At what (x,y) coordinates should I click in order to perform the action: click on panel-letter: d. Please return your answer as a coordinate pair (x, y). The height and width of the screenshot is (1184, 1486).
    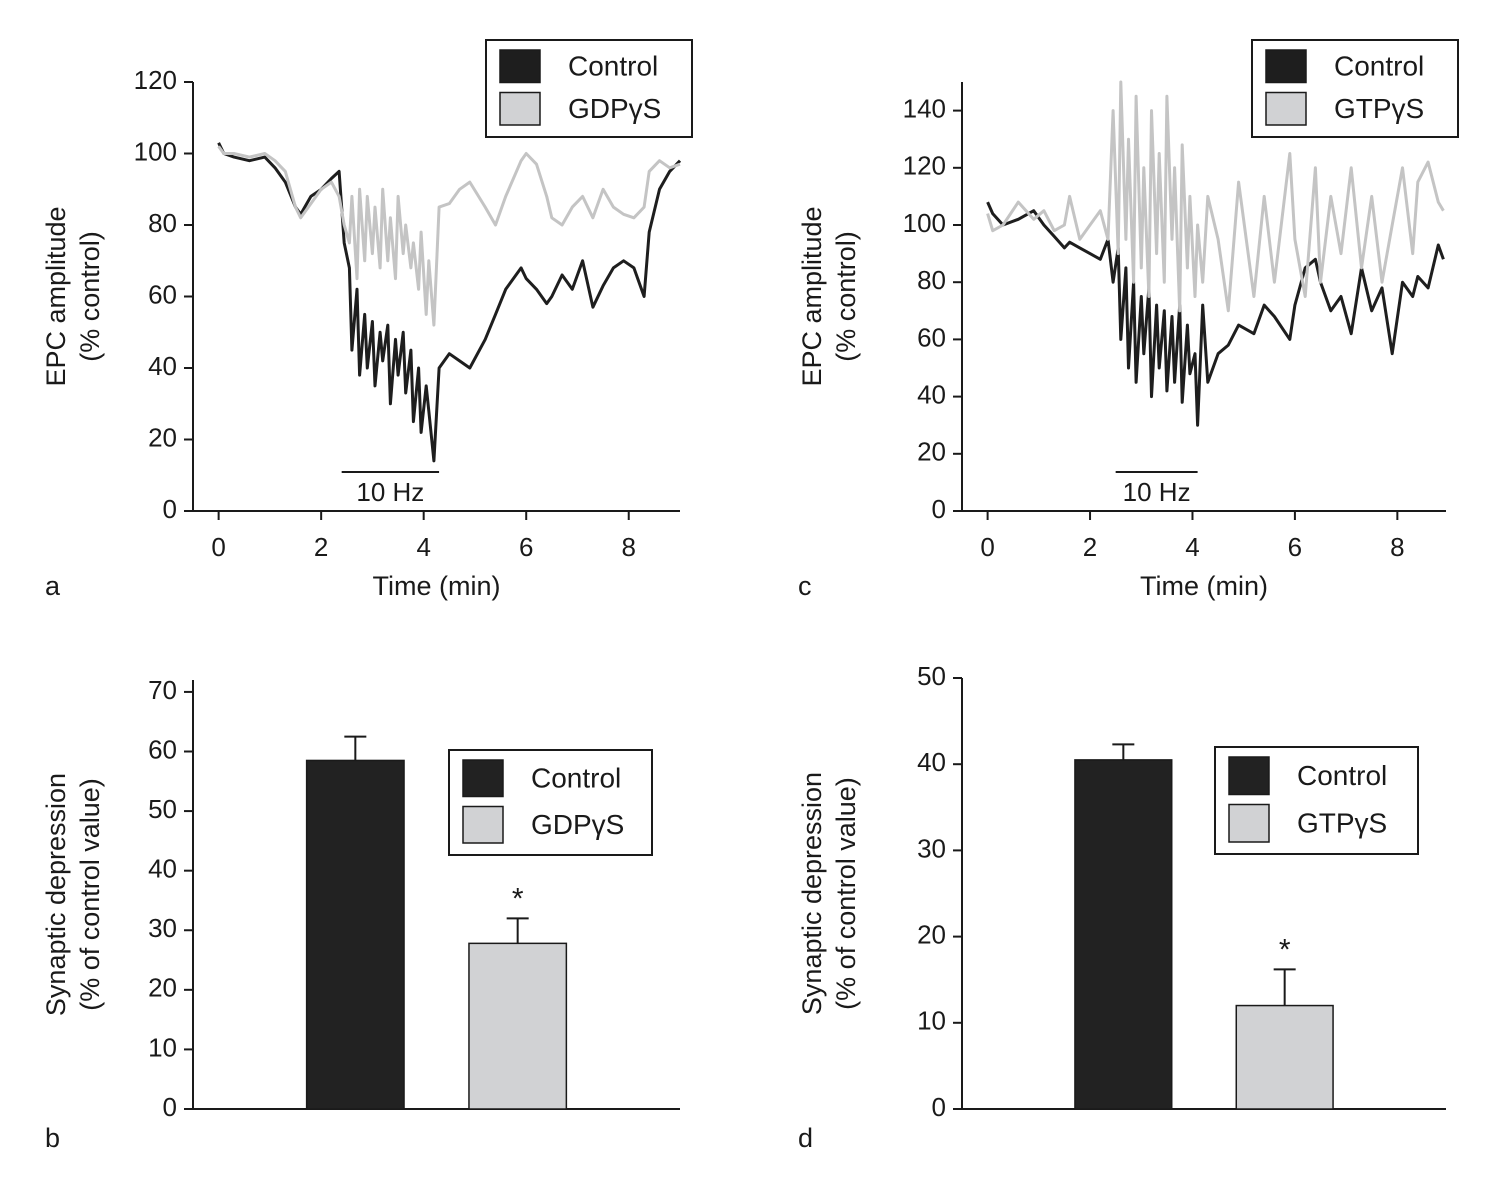
    Looking at the image, I should click on (805, 1138).